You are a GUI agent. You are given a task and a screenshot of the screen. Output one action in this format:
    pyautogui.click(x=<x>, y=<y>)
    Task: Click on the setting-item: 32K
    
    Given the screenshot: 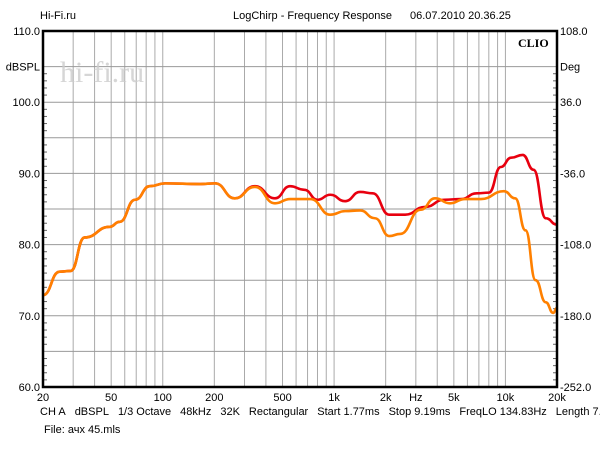 What is the action you would take?
    pyautogui.click(x=230, y=412)
    